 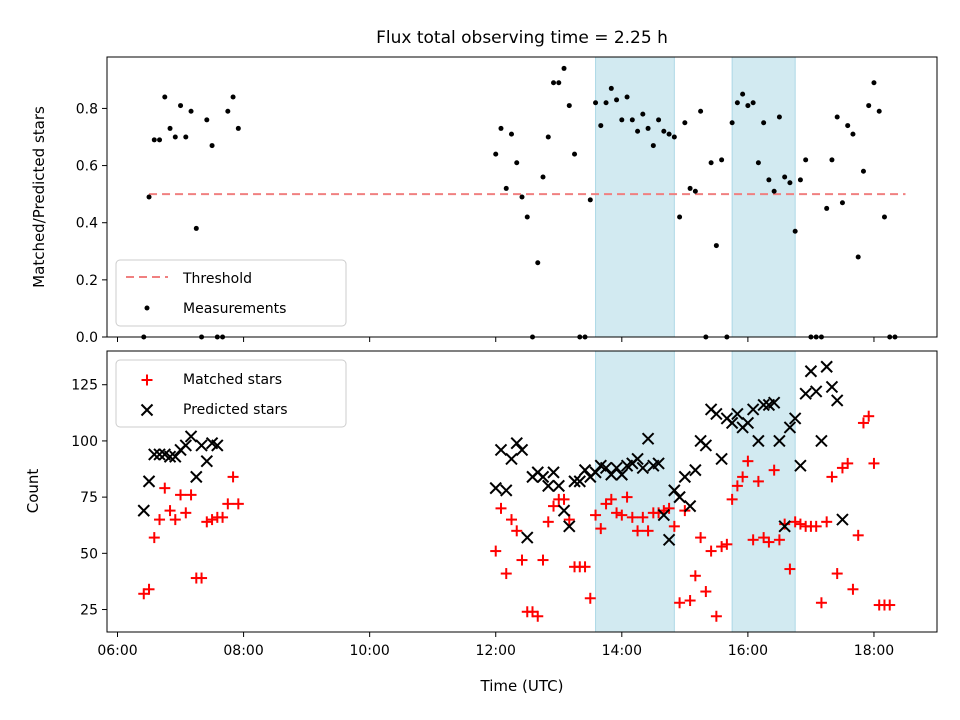 What do you see at coordinates (87, 338) in the screenshot?
I see `y-tick-label: 0.0` at bounding box center [87, 338].